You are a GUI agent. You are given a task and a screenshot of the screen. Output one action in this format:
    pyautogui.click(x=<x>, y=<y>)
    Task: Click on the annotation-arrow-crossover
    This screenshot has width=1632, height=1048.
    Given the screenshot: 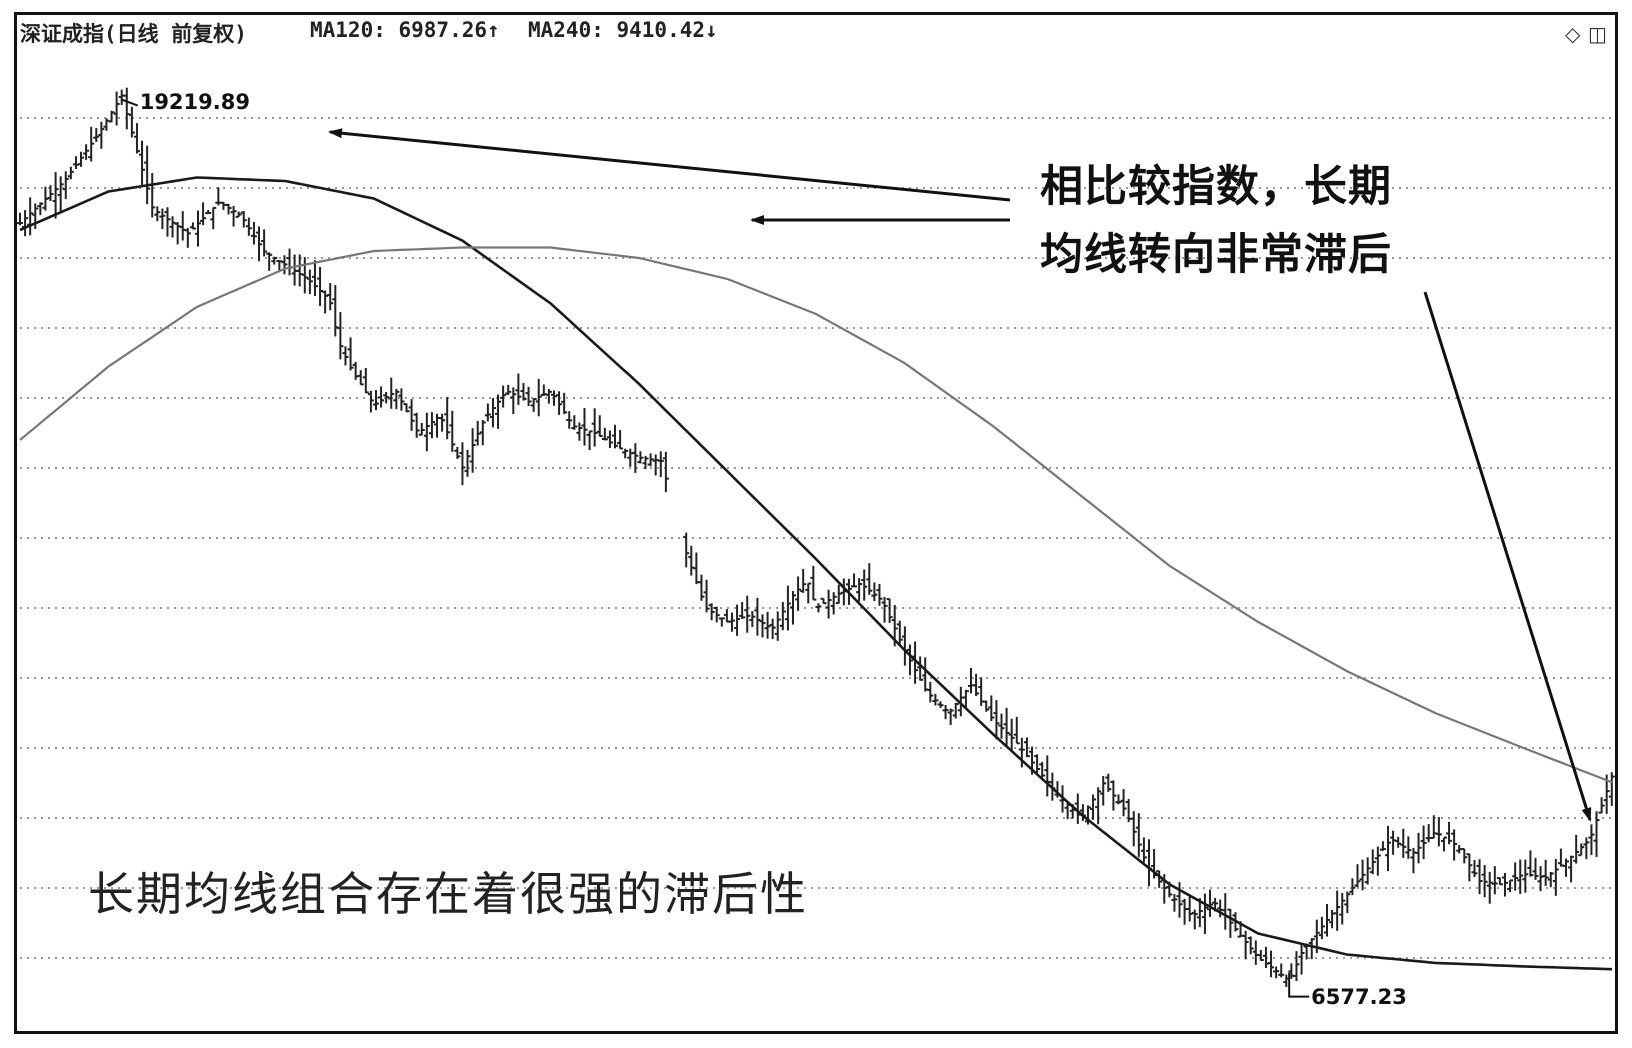 What is the action you would take?
    pyautogui.click(x=1507, y=556)
    